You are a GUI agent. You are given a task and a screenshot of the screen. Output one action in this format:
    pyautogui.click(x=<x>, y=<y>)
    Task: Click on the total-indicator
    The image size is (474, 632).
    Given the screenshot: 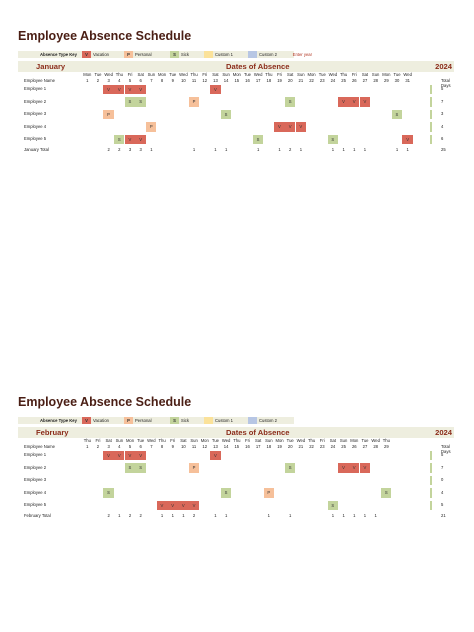 What is the action you would take?
    pyautogui.click(x=431, y=102)
    